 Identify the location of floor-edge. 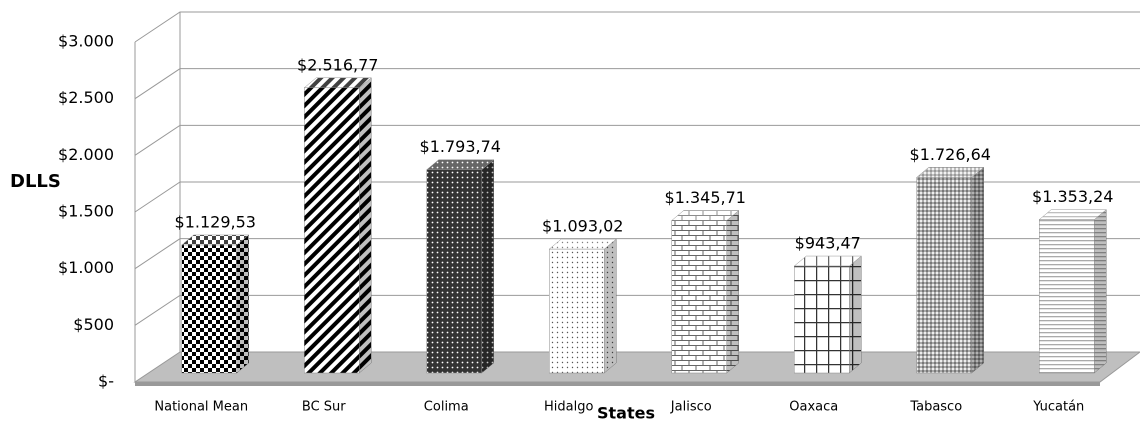
(617, 384).